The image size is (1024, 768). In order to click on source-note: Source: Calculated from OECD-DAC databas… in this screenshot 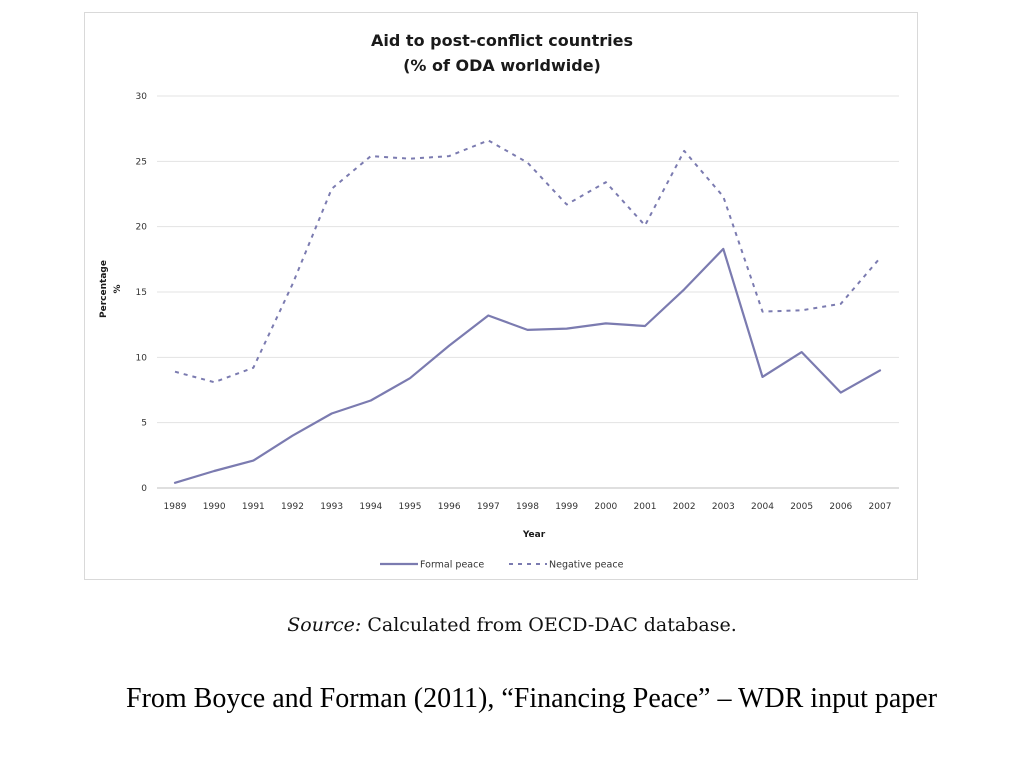, I will do `click(512, 625)`.